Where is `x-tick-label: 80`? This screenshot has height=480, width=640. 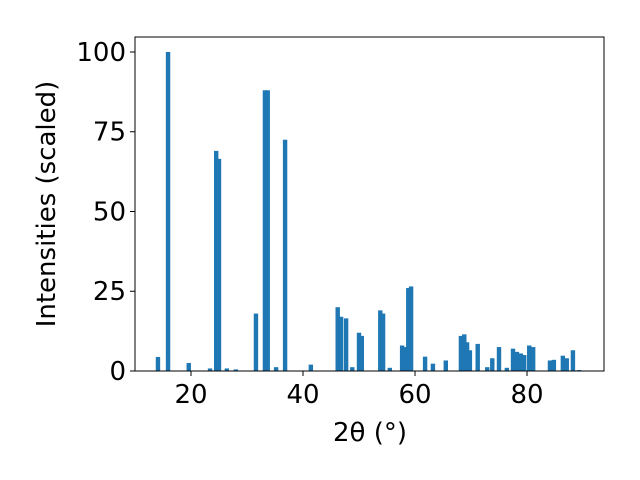
x-tick-label: 80 is located at coordinates (526, 395).